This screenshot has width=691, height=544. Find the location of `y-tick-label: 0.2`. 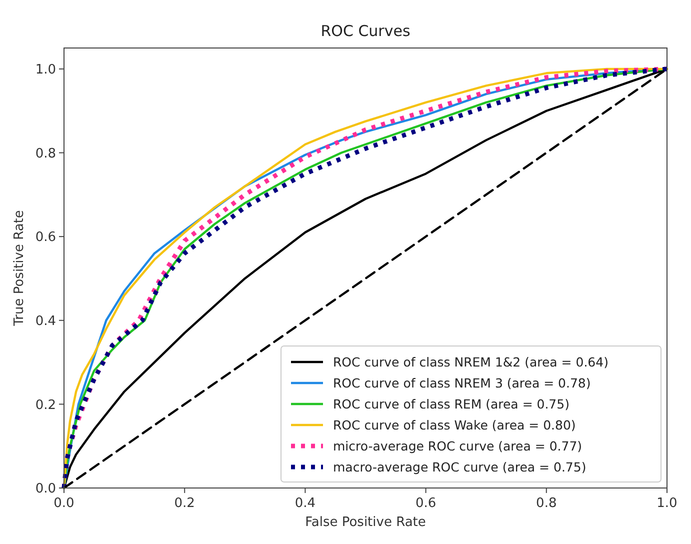

y-tick-label: 0.2 is located at coordinates (45, 405).